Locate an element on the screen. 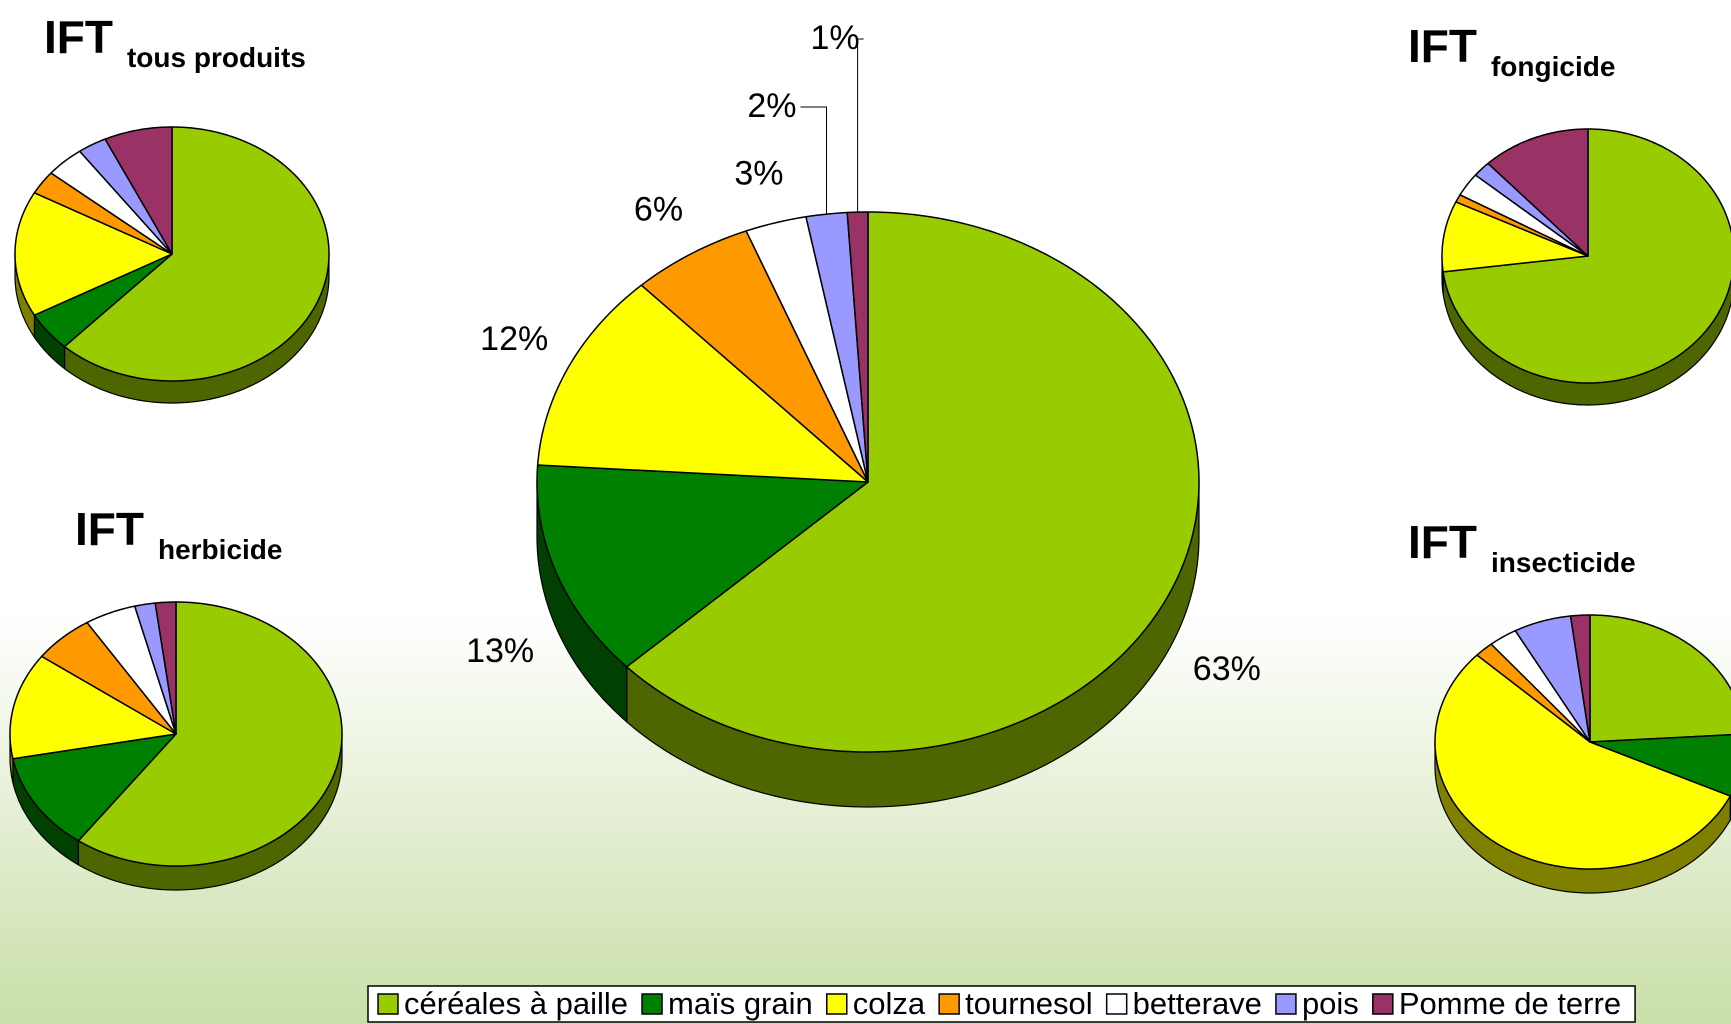 The image size is (1731, 1024). legend-label: maïs grain is located at coordinates (740, 1003).